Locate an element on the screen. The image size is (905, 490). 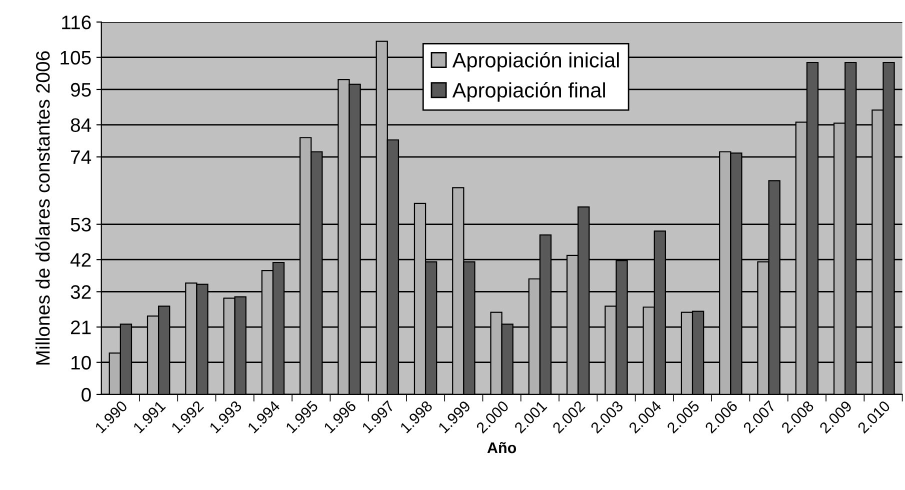
y-tick-label: 21 is located at coordinates (80, 327).